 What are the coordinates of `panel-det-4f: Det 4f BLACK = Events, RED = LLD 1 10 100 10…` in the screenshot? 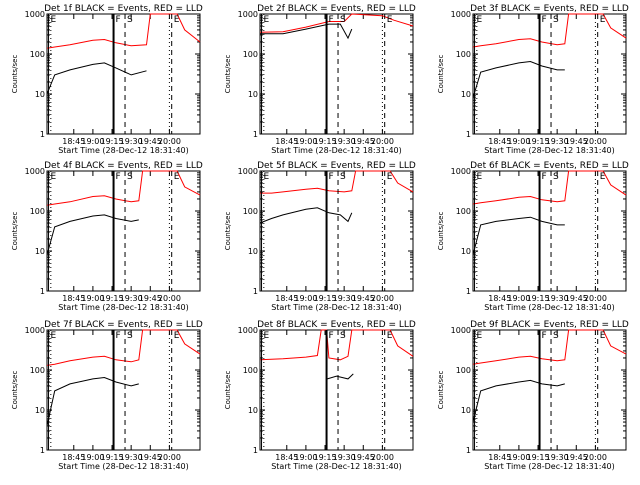 It's located at (107, 236).